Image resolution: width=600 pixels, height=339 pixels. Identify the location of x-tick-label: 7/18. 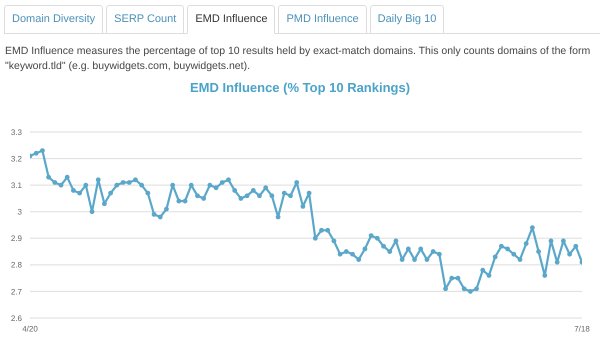
(582, 329).